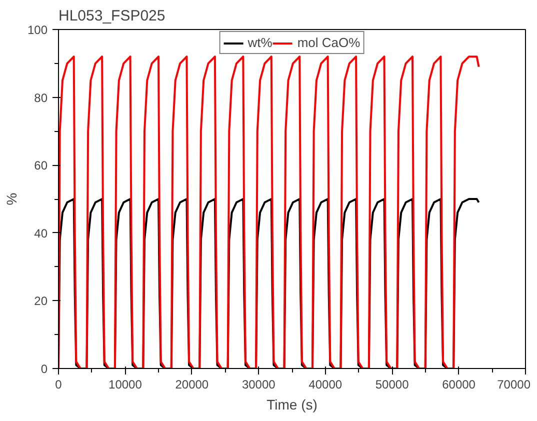 The height and width of the screenshot is (421, 537). I want to click on y-tick-label: 20, so click(41, 301).